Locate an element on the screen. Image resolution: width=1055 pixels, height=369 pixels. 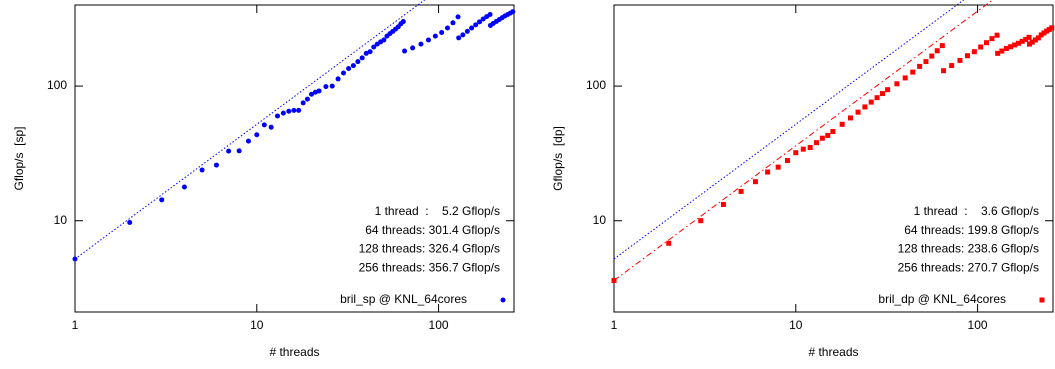
annotation: 128 threads: 238.6 Gflop/s is located at coordinates (968, 249).